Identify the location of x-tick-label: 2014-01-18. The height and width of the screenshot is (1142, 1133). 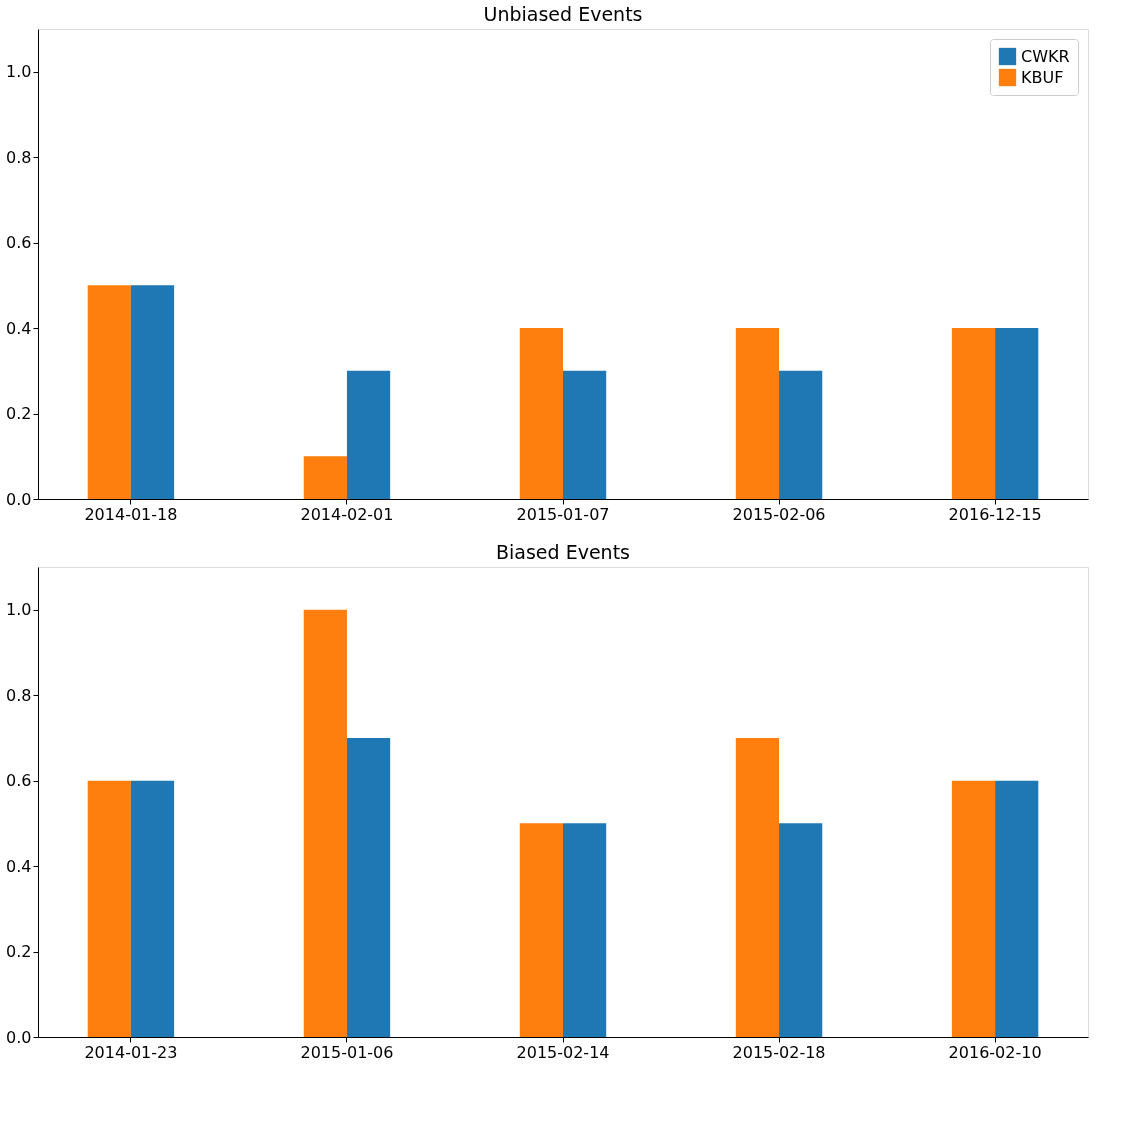
(131, 514).